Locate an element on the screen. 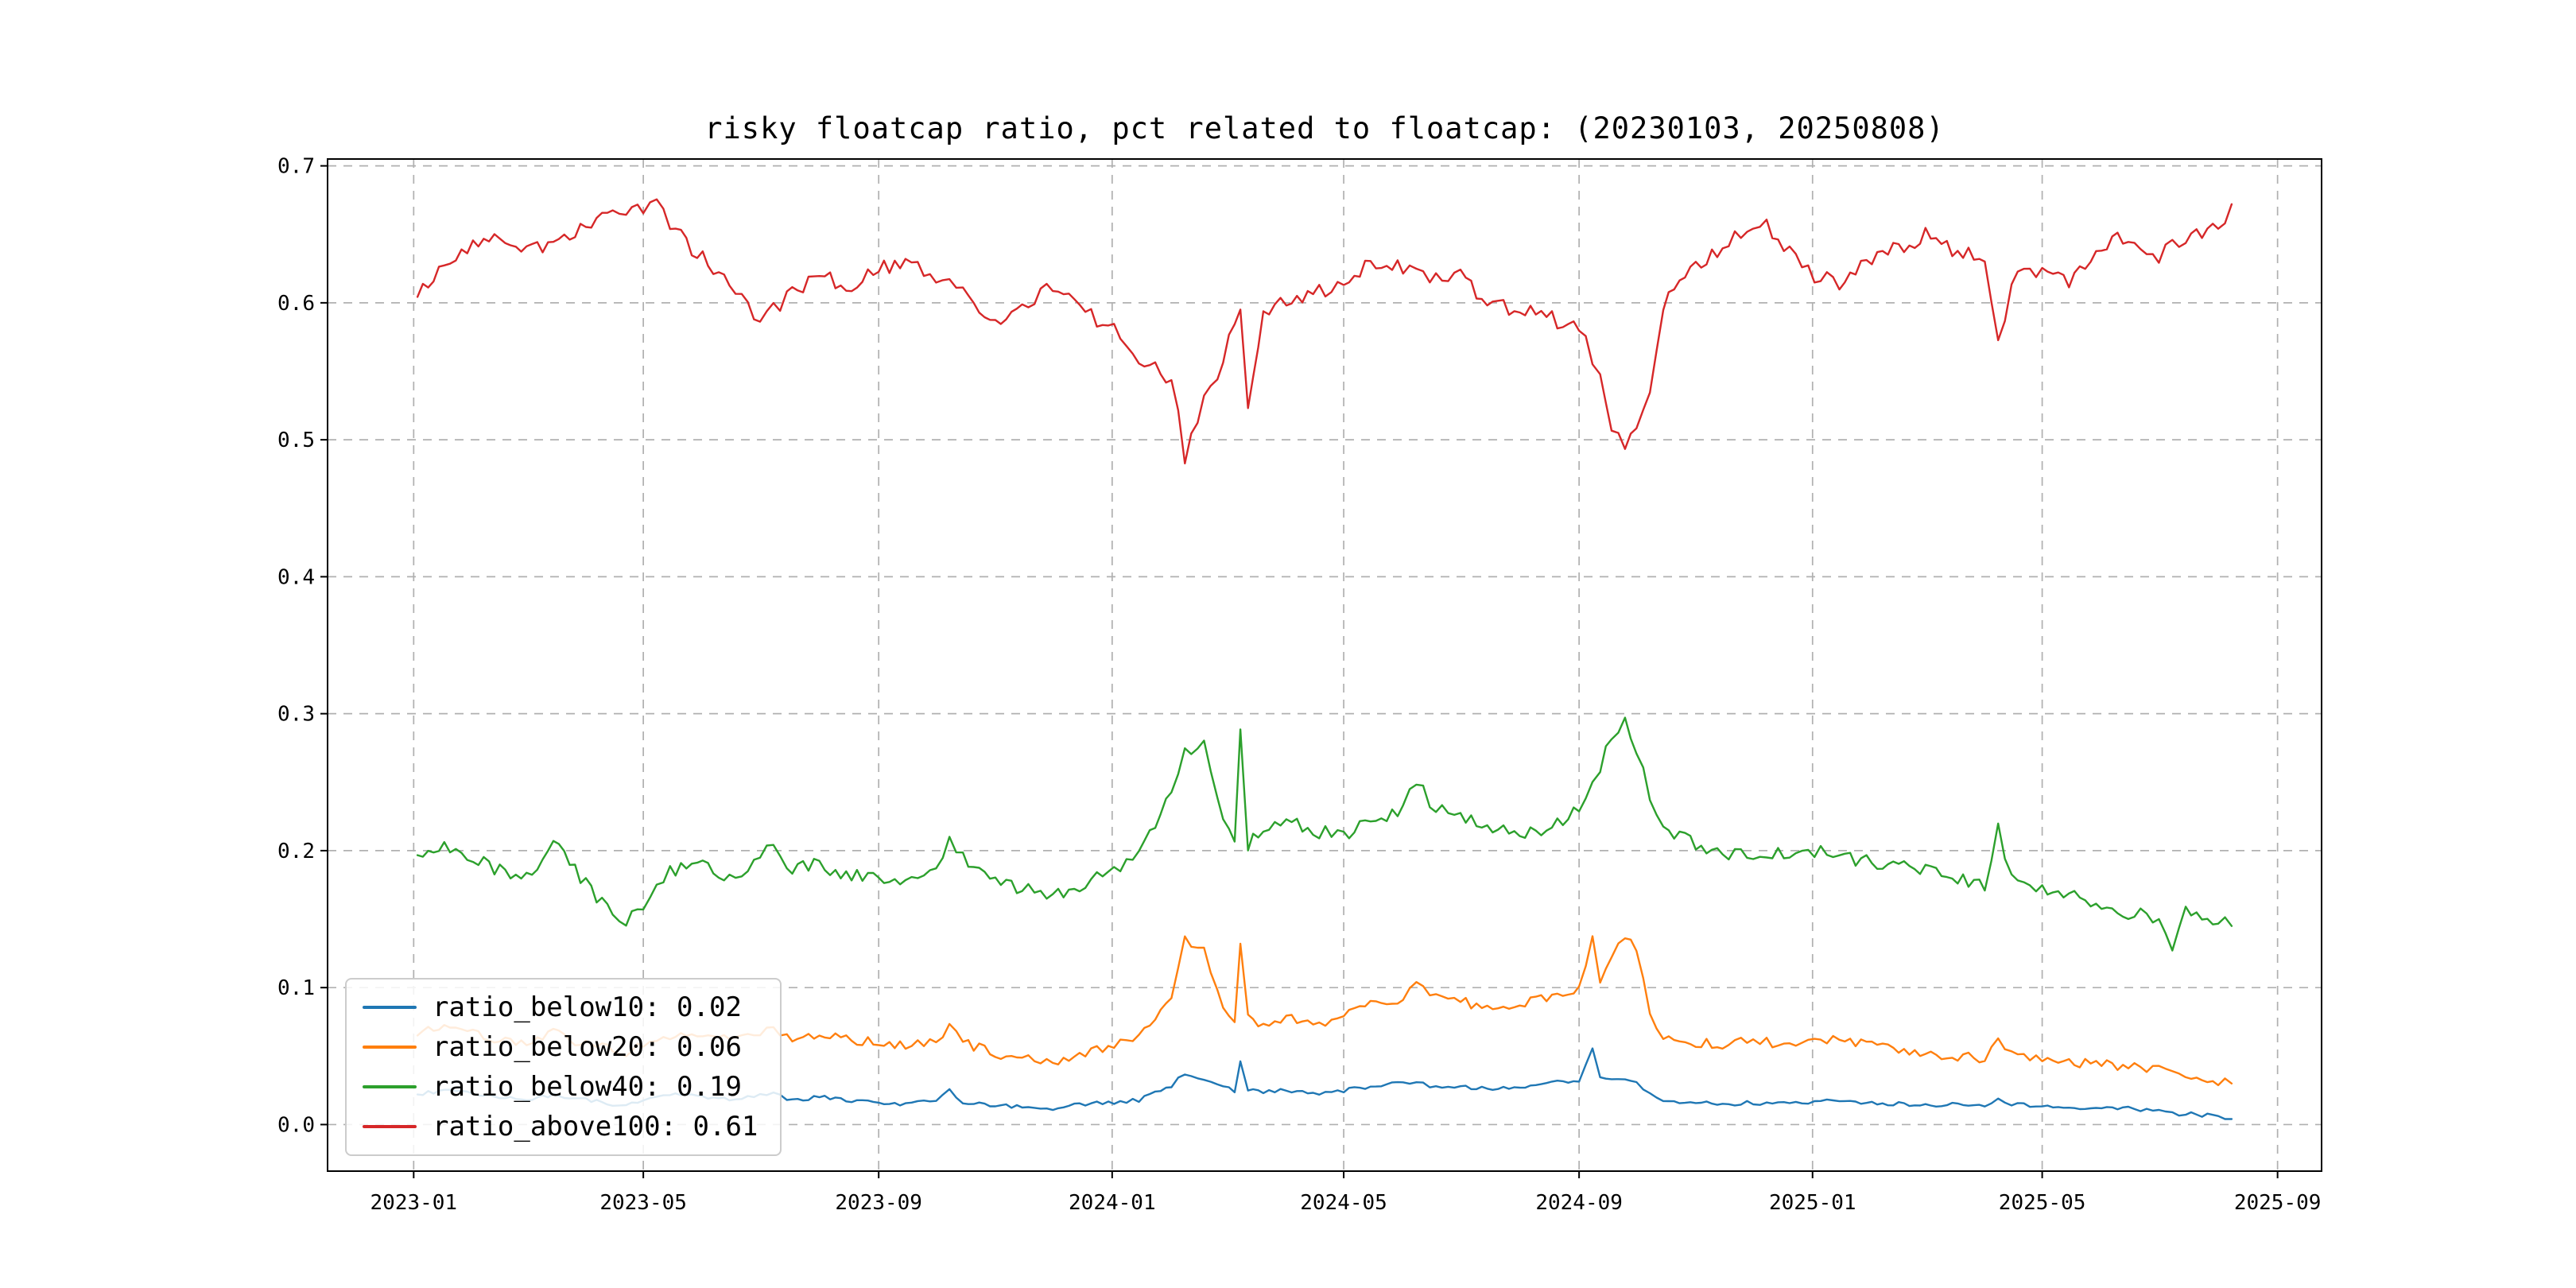  y-tick-label: 0.1 is located at coordinates (296, 988).